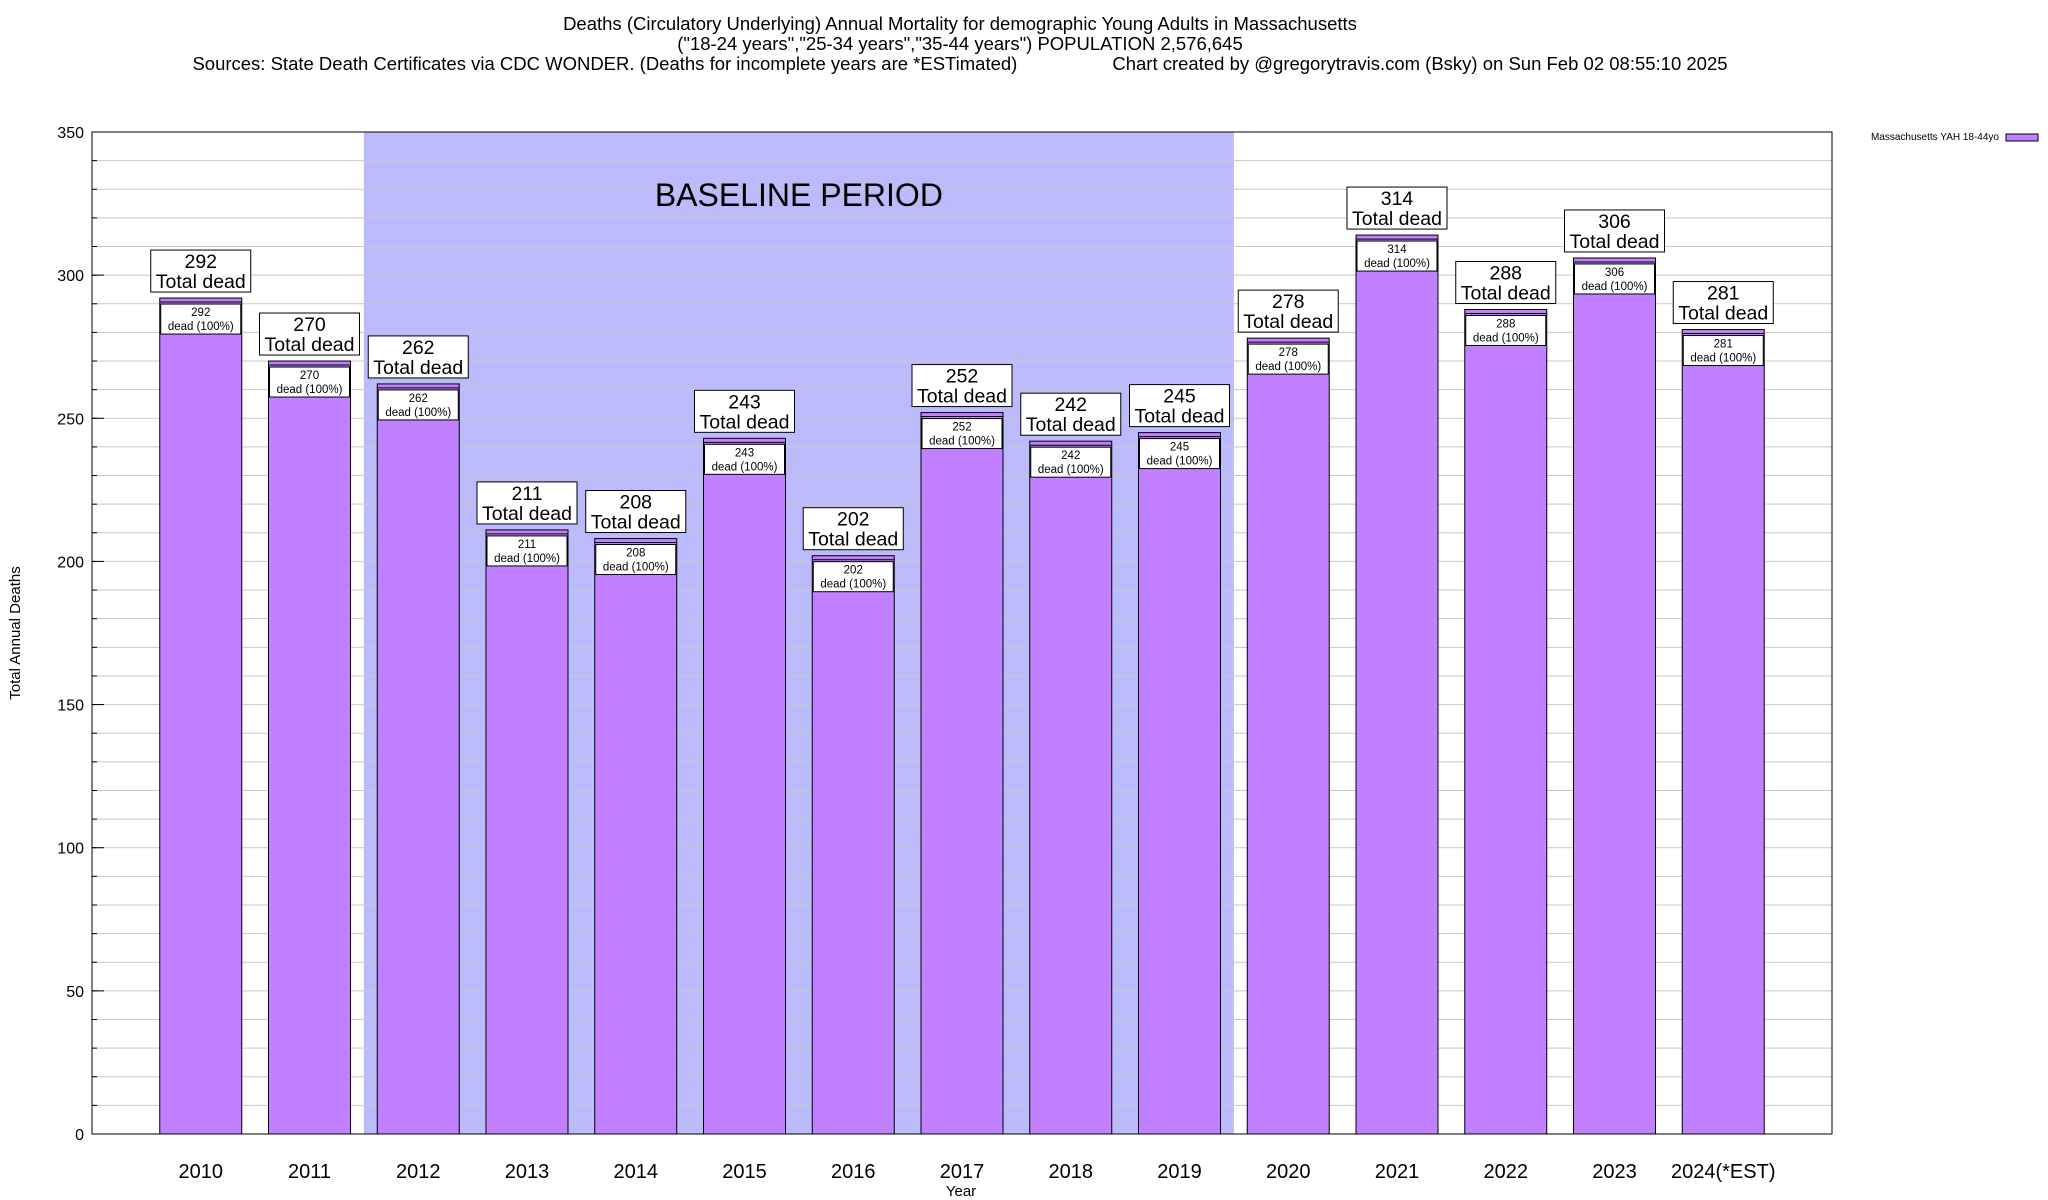  Describe the element at coordinates (1505, 273) in the screenshot. I see `data-label-value: 288` at that location.